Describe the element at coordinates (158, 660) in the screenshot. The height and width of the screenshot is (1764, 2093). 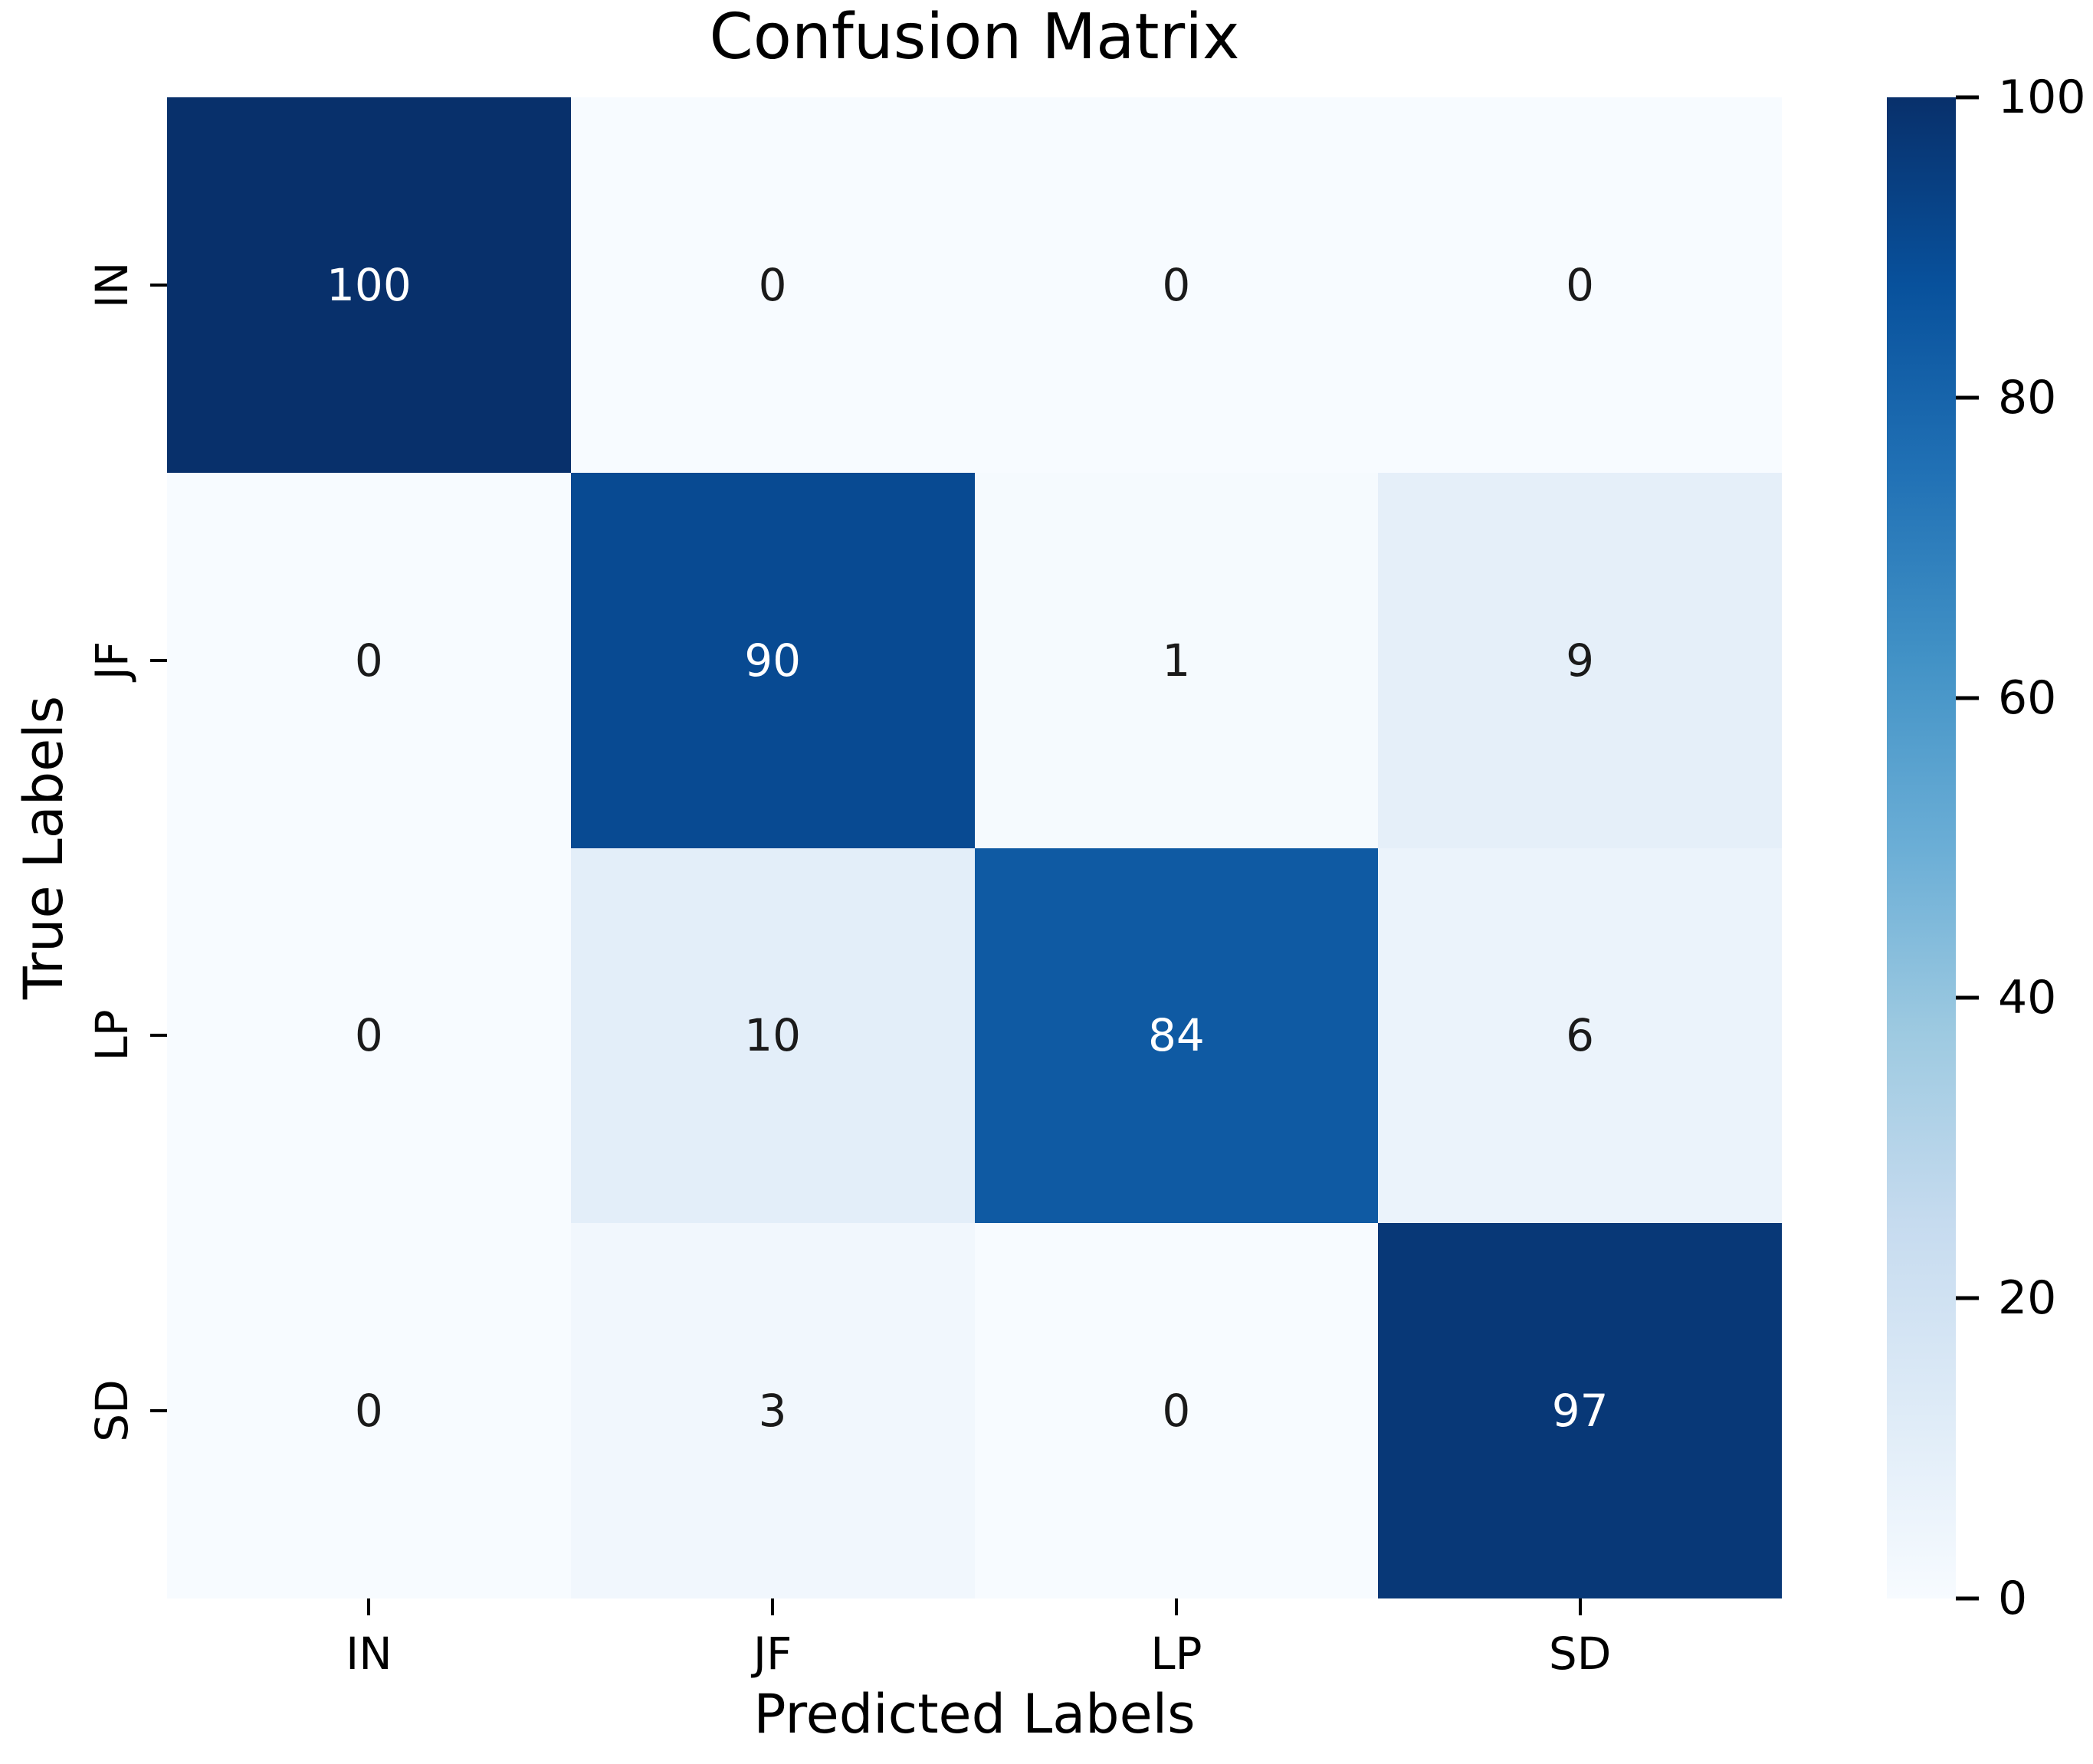
I see `y-tick-mark-JF` at that location.